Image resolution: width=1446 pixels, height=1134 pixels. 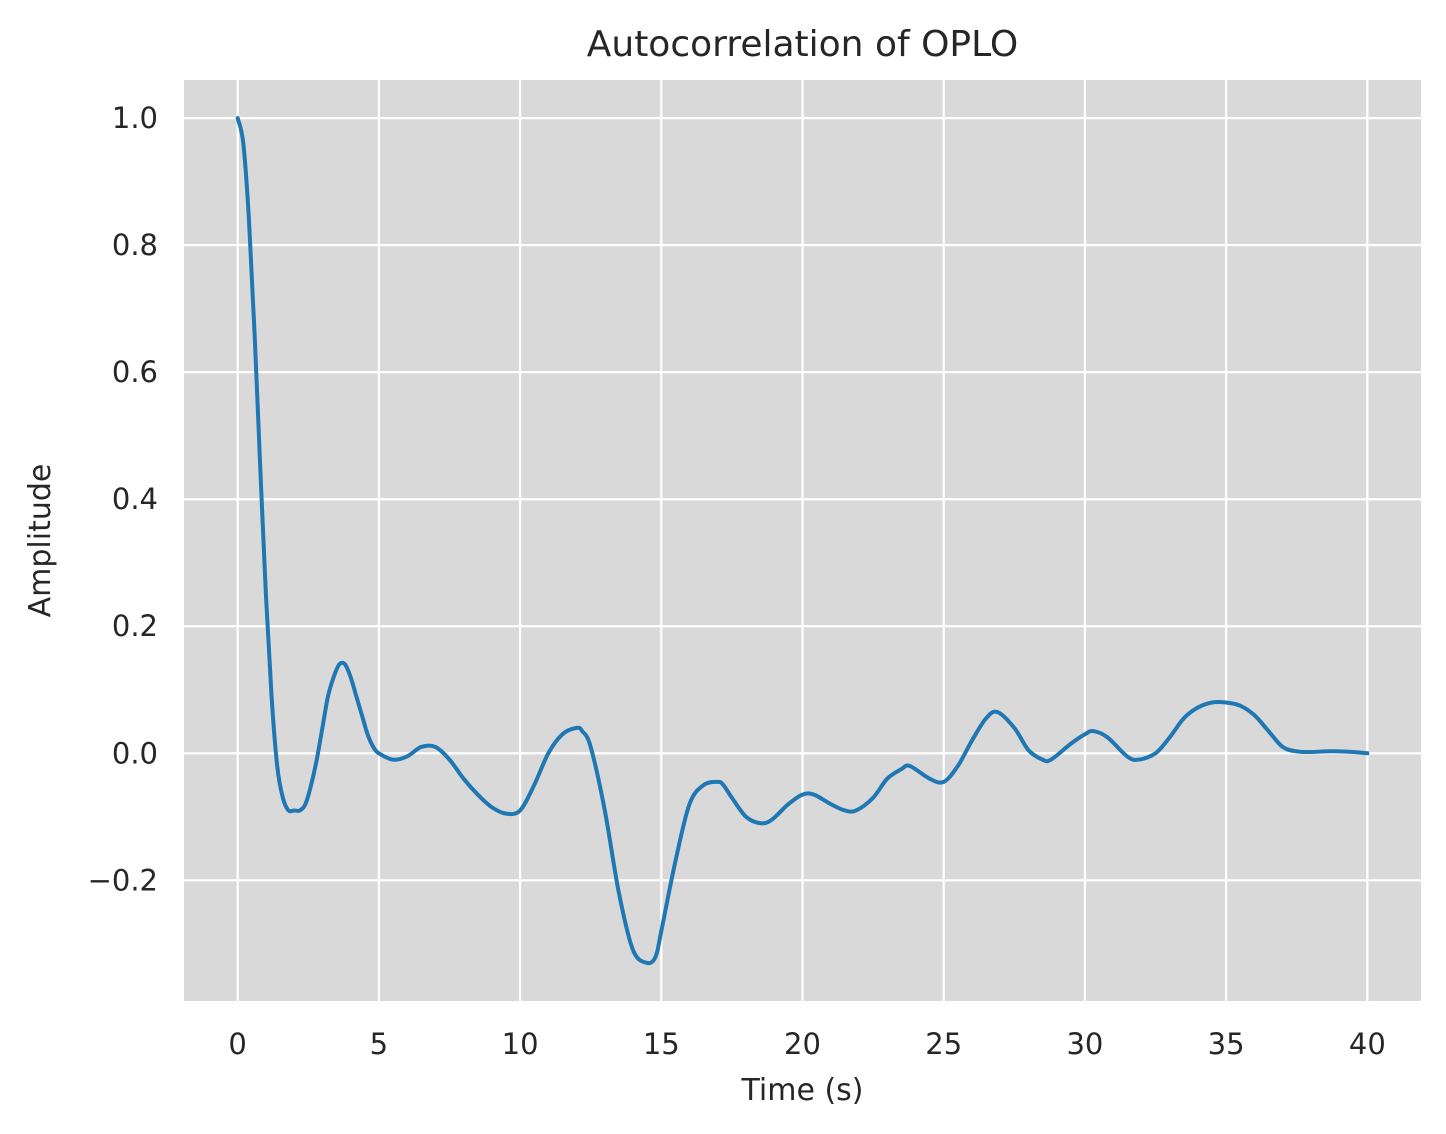 I want to click on x-tick-label: 35, so click(x=1226, y=1044).